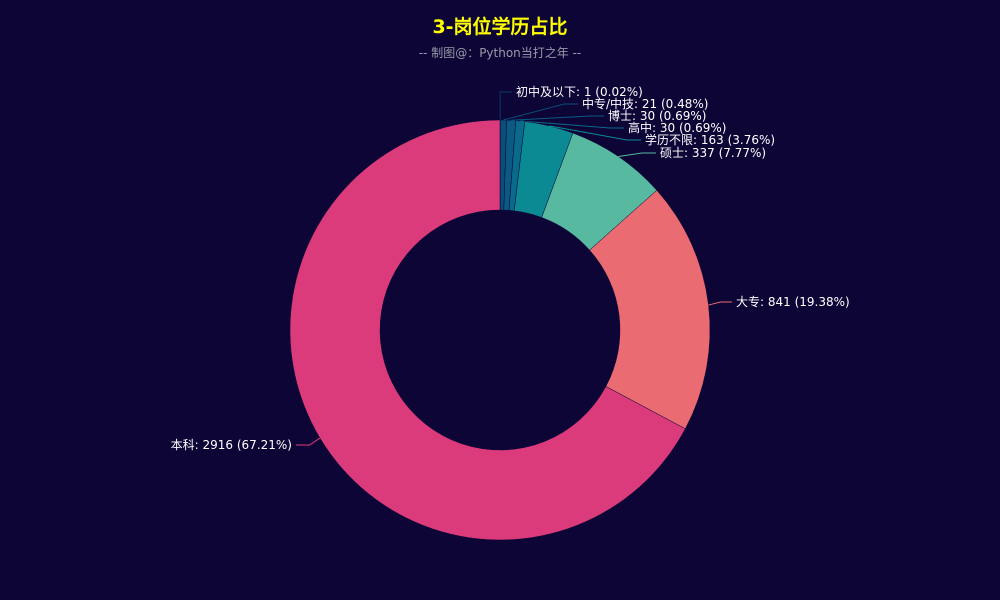  What do you see at coordinates (500, 53) in the screenshot?
I see `chart-subtitle: -- 制图@：Python当打之年 --` at bounding box center [500, 53].